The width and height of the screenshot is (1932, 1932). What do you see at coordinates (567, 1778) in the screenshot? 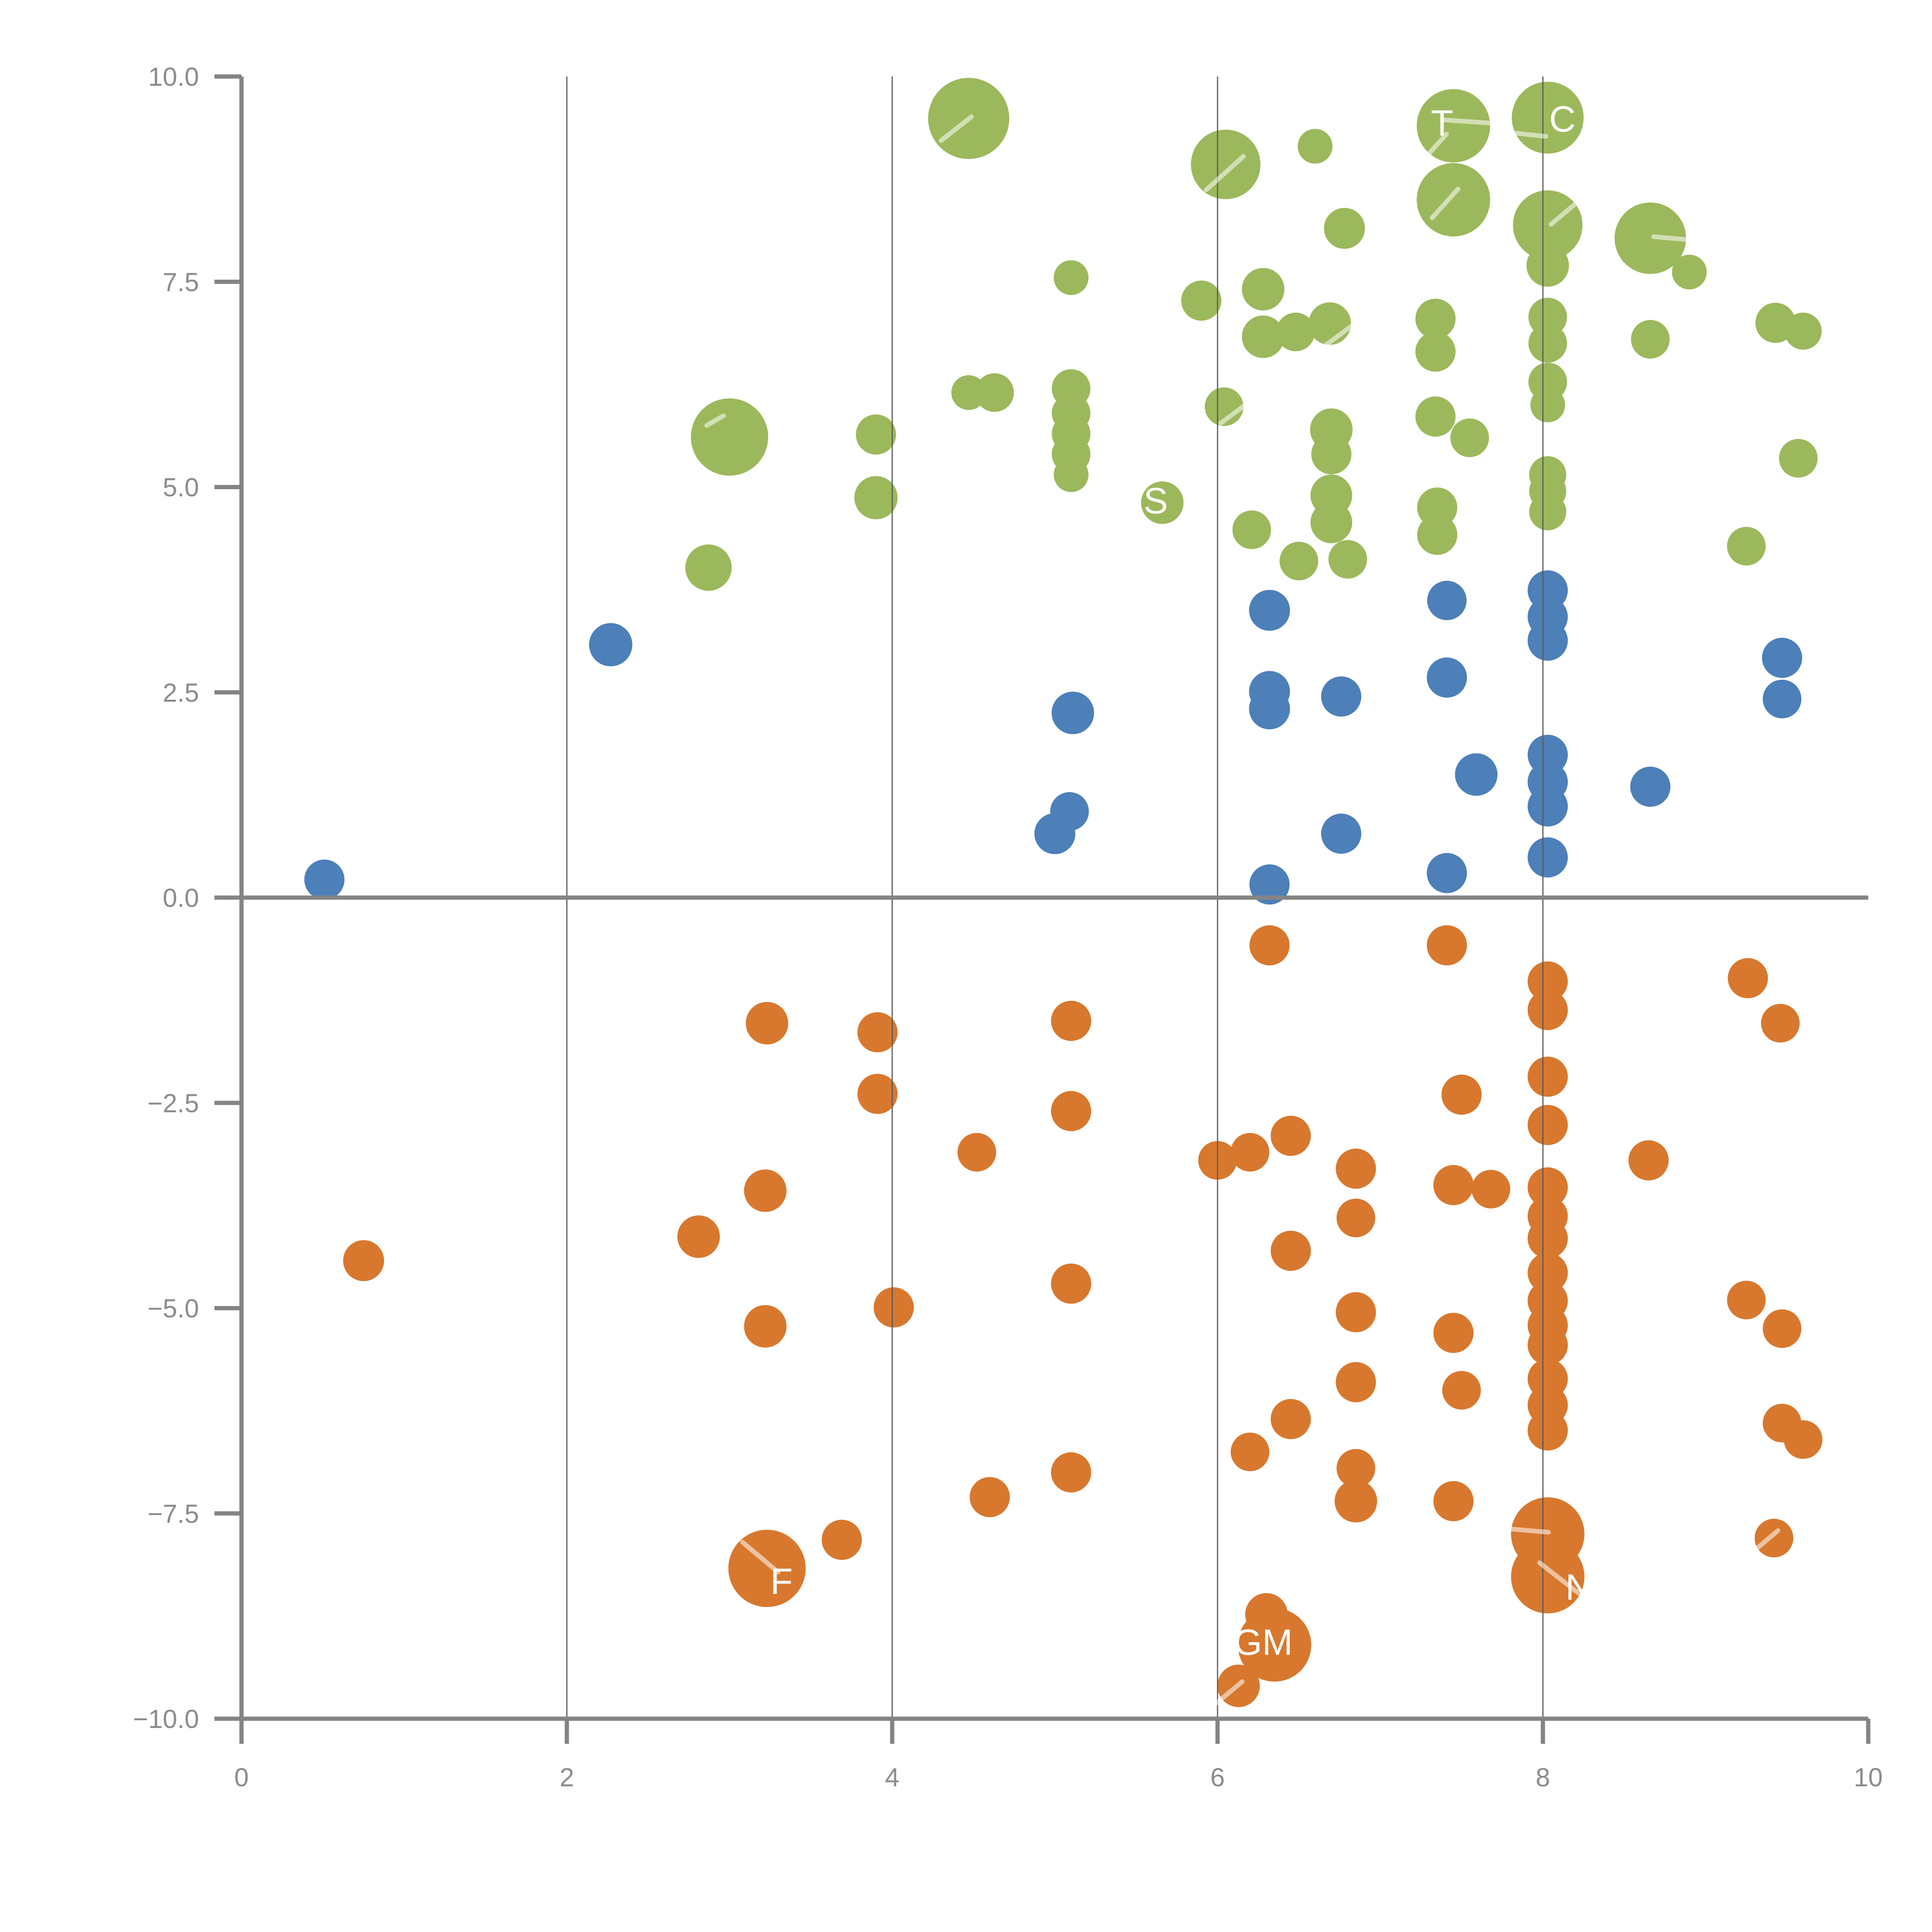
I see `x-tick-label: 2` at bounding box center [567, 1778].